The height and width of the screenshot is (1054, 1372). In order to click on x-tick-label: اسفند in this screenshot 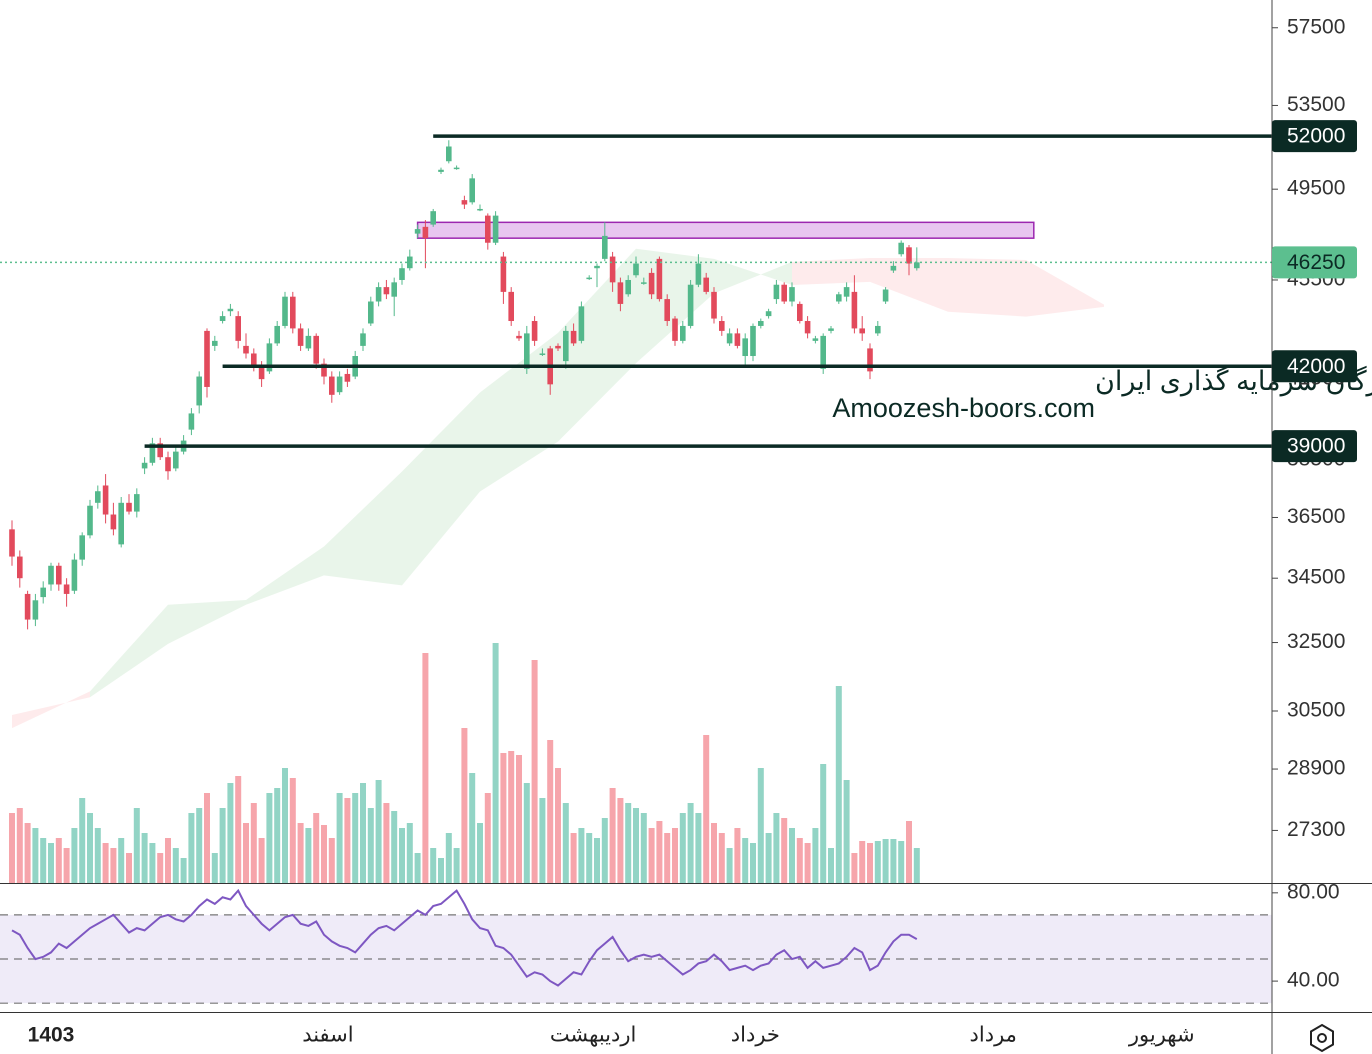, I will do `click(327, 1035)`.